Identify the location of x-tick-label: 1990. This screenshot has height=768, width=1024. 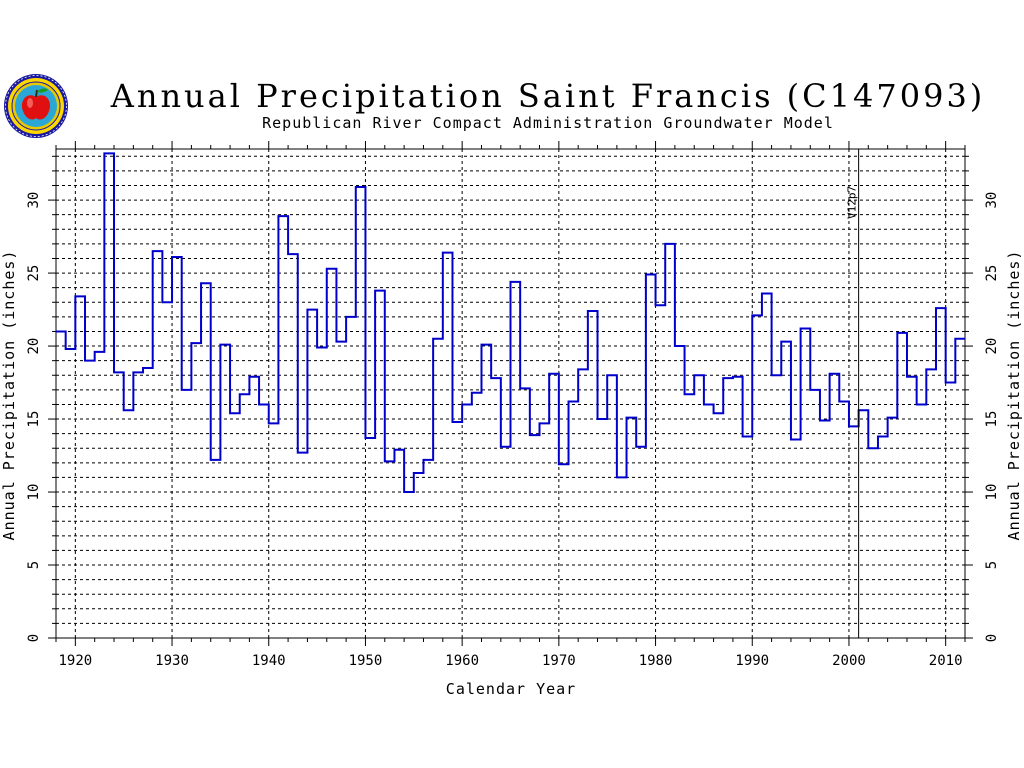
(752, 661).